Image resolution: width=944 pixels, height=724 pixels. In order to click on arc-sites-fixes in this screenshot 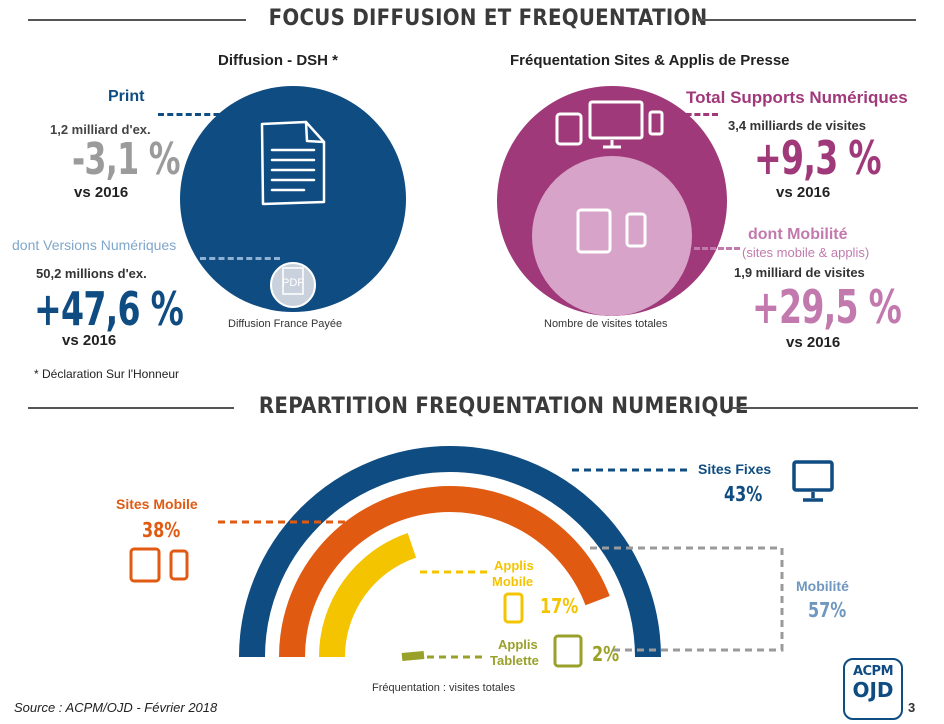, I will do `click(450, 552)`.